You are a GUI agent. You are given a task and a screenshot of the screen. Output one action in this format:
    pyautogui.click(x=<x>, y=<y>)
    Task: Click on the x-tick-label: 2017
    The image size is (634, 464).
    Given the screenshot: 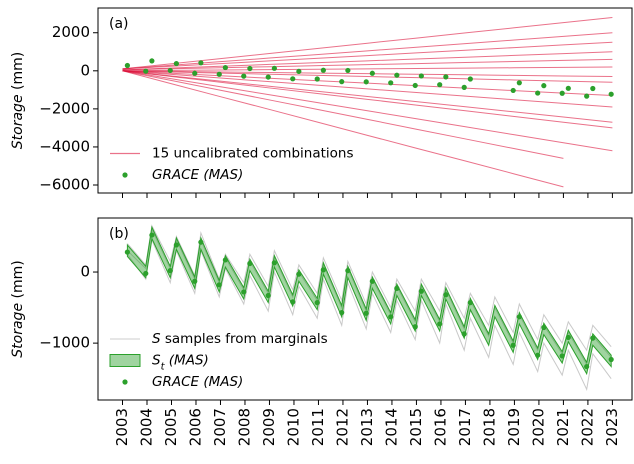 What is the action you would take?
    pyautogui.click(x=465, y=427)
    